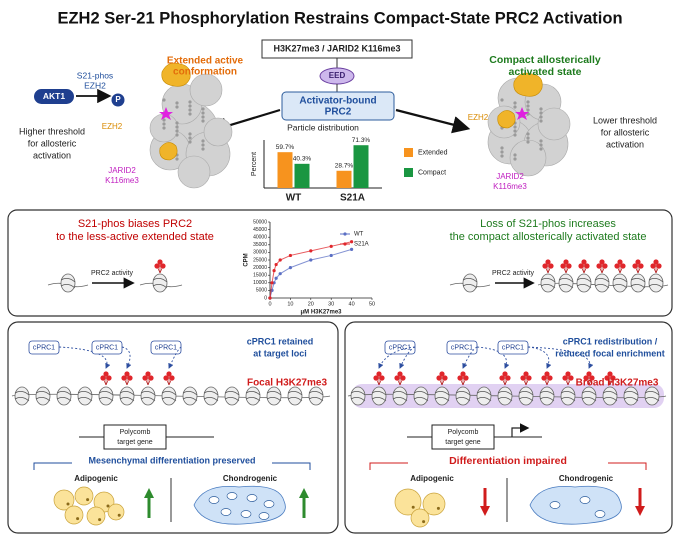 The height and width of the screenshot is (539, 680). What do you see at coordinates (321, 313) in the screenshot?
I see `x-axis-label: μM H3K27me3` at bounding box center [321, 313].